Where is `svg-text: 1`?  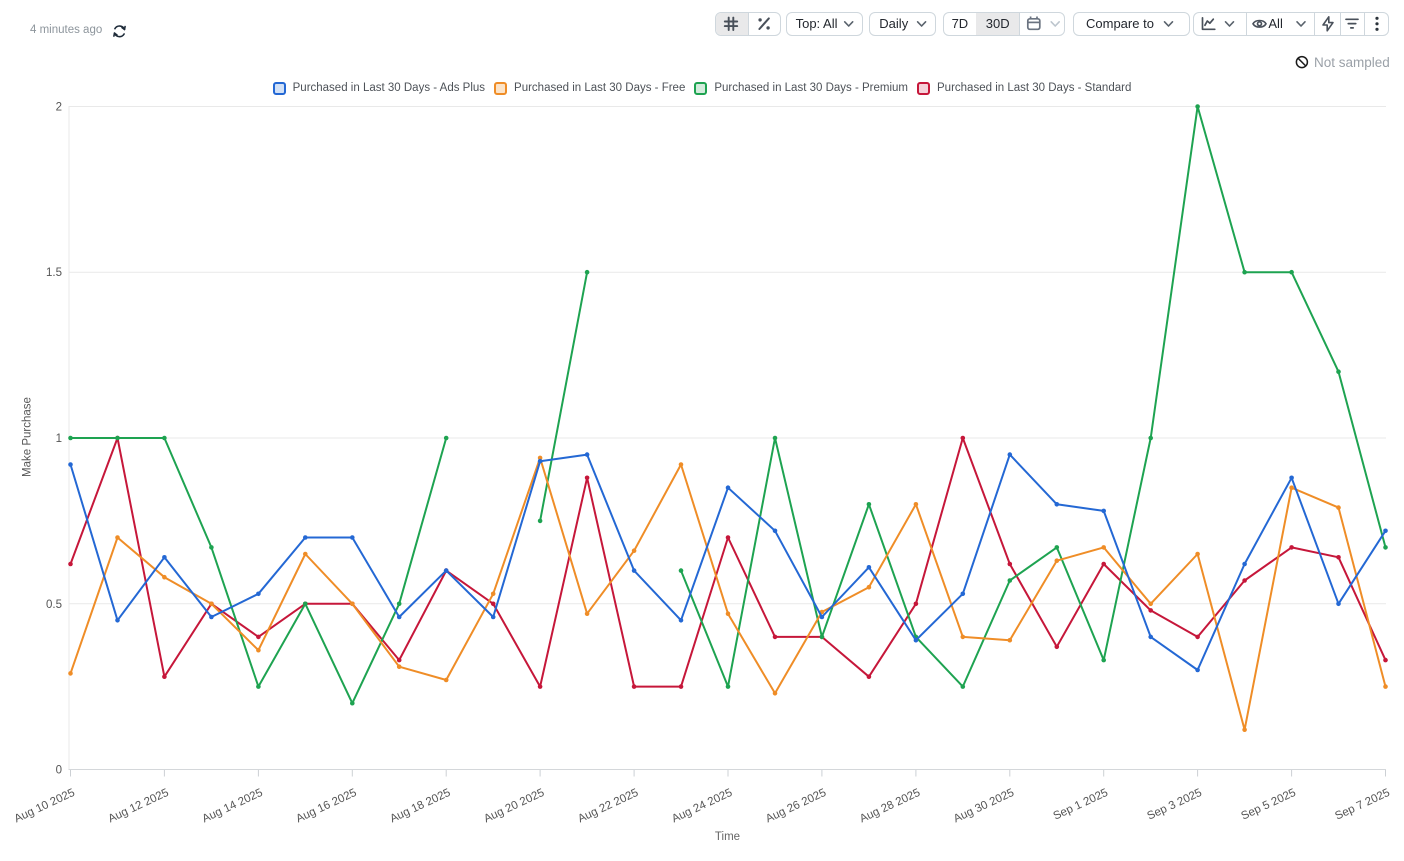 svg-text: 1 is located at coordinates (59, 439).